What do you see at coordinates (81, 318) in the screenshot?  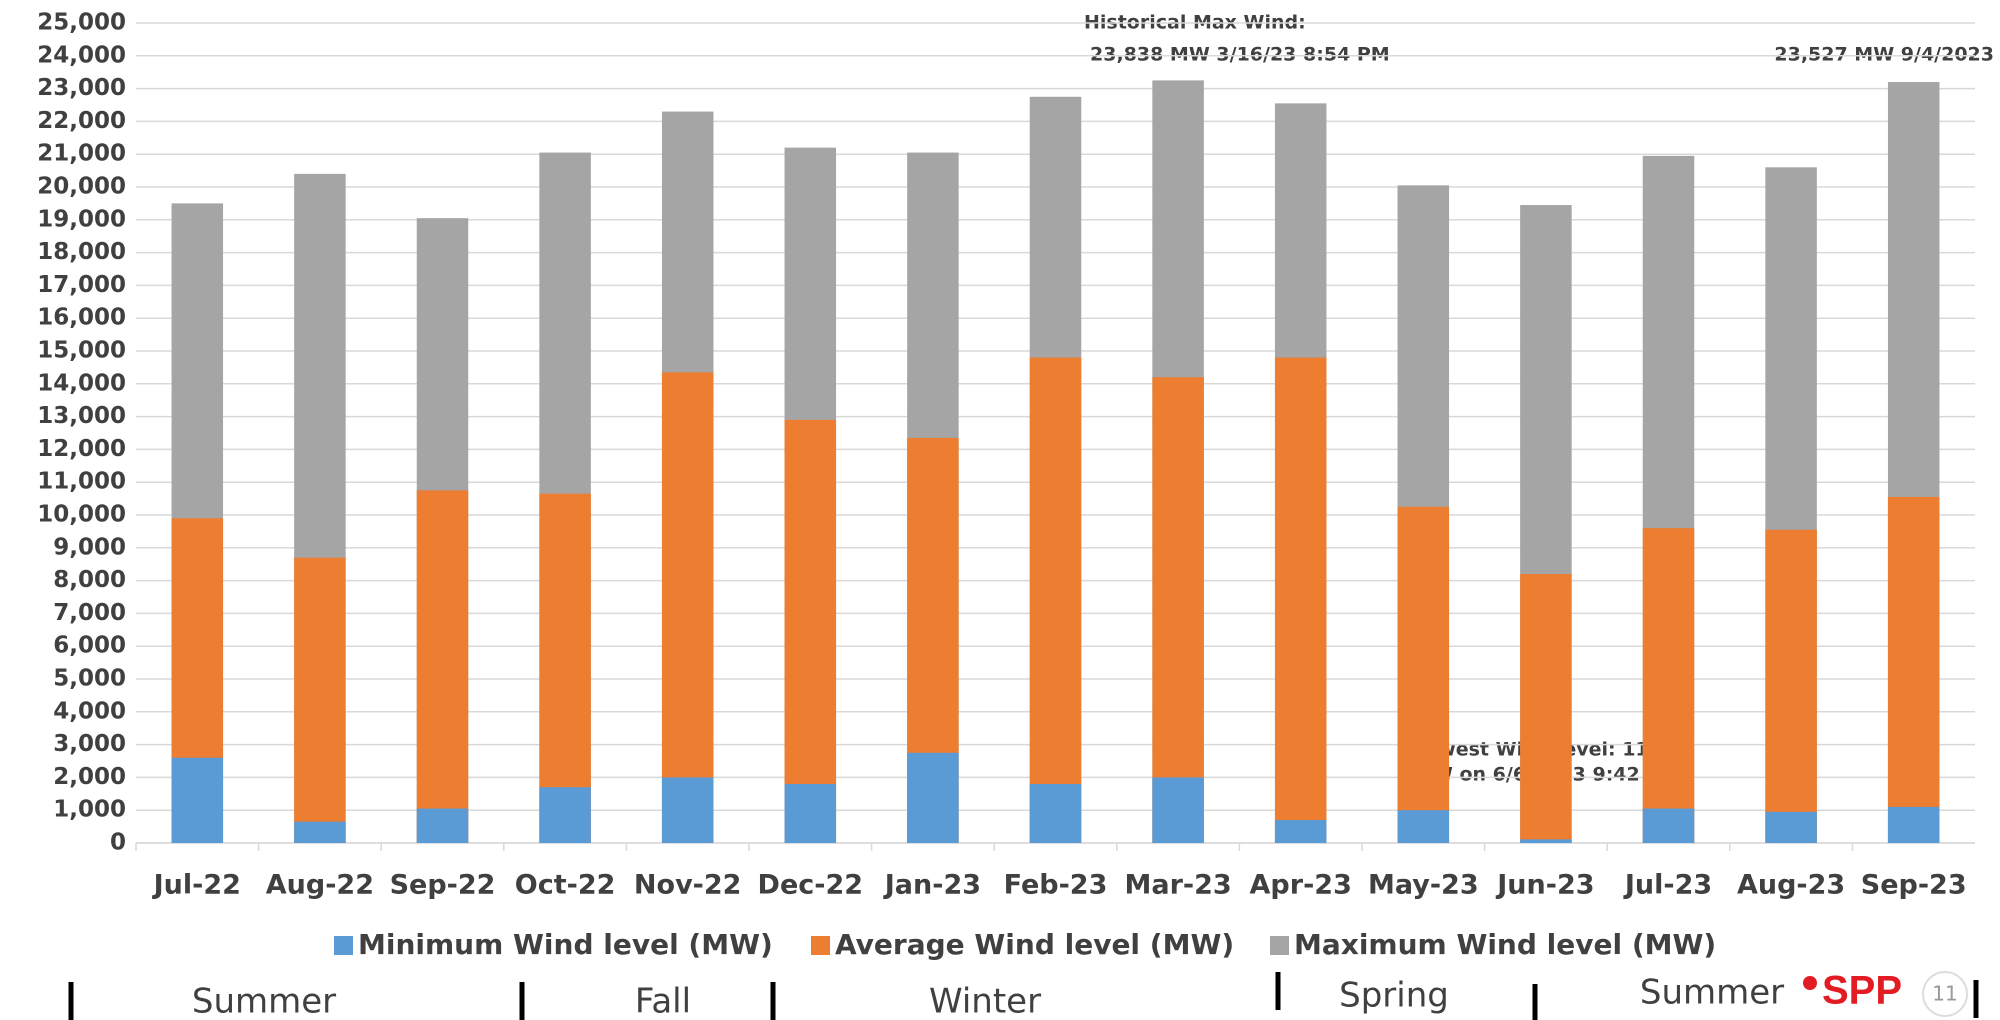 I see `y-tick-label: 16,000` at bounding box center [81, 318].